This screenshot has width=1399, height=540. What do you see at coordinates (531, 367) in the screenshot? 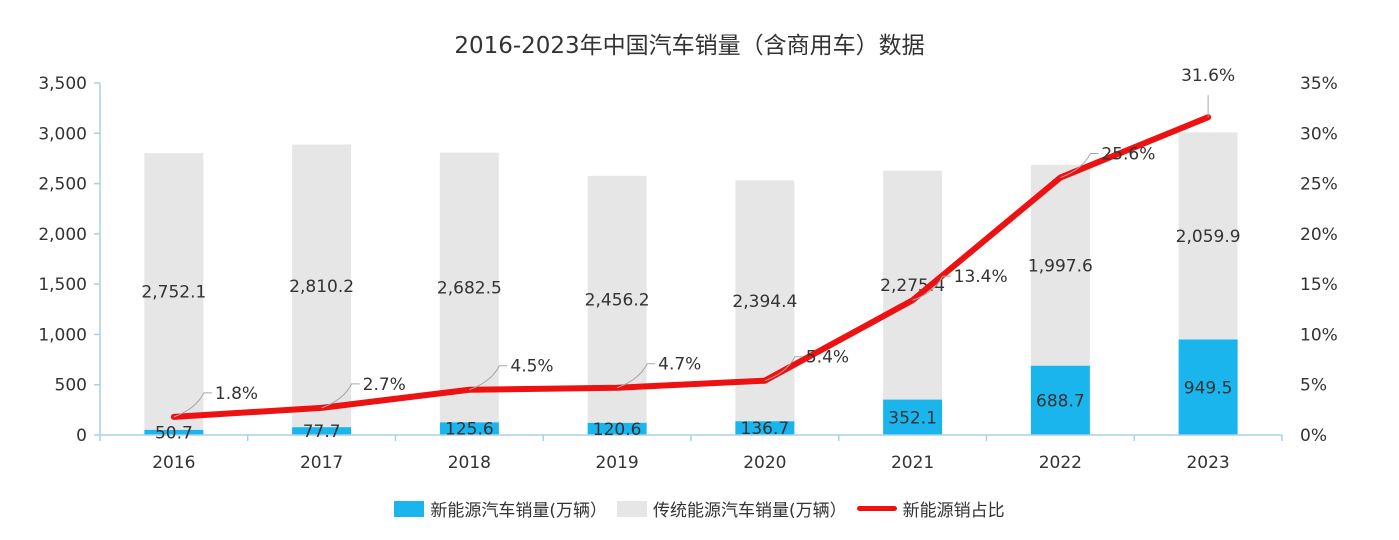
I see `data-label-share: 4.5%` at bounding box center [531, 367].